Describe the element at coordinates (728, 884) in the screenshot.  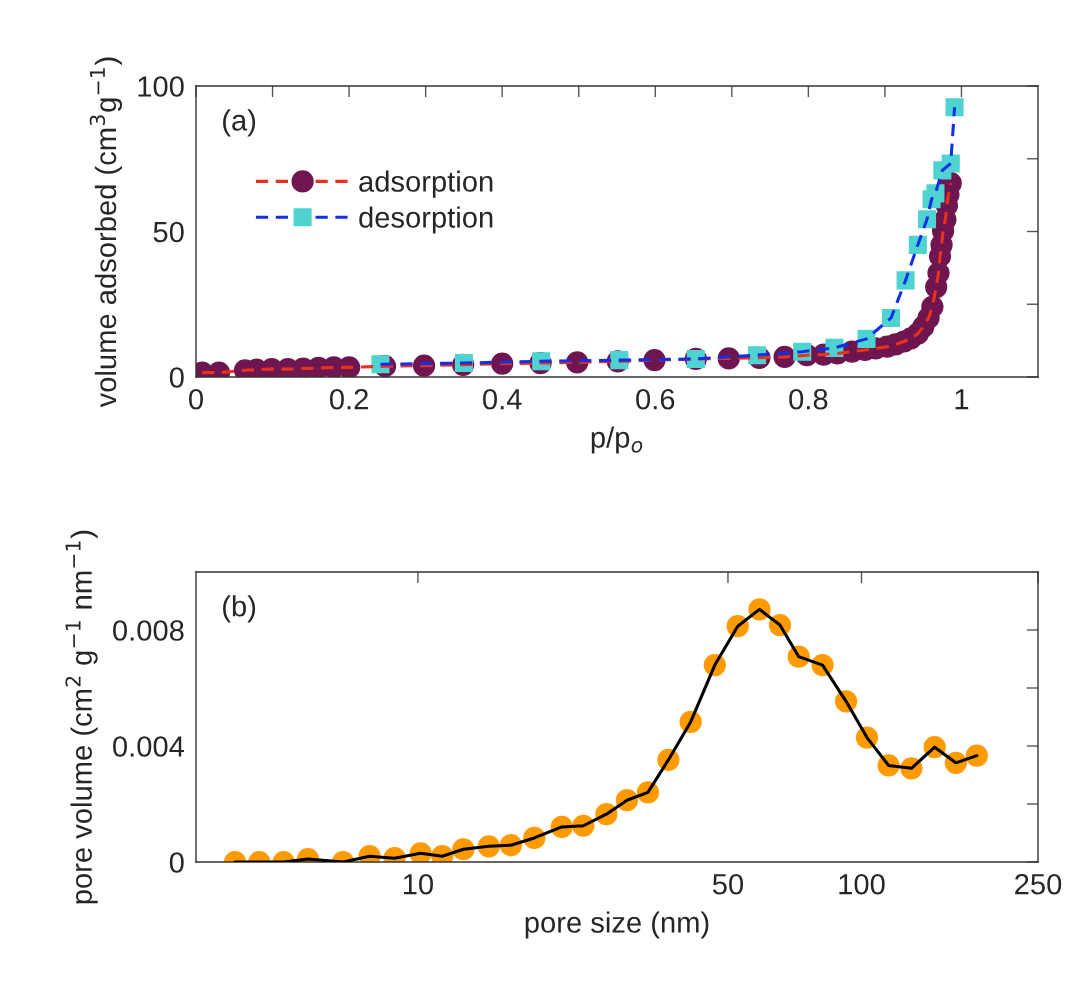
I see `x-tick-label: 50` at that location.